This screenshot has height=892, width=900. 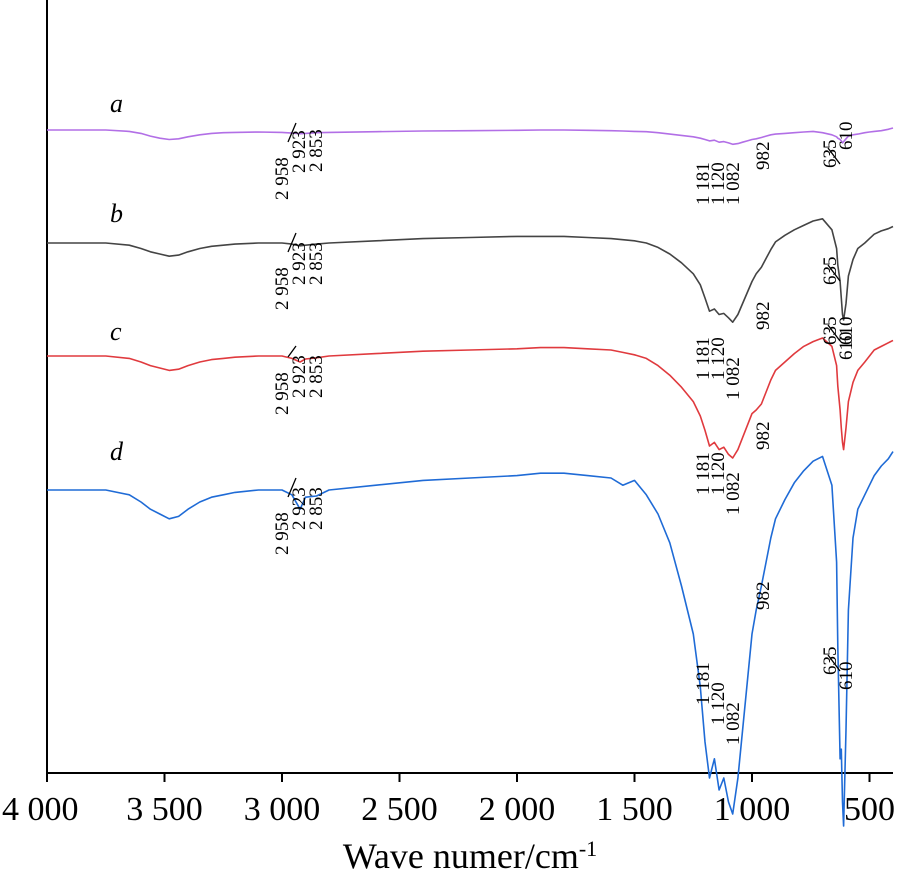 I want to click on series-a-line, so click(x=470, y=136).